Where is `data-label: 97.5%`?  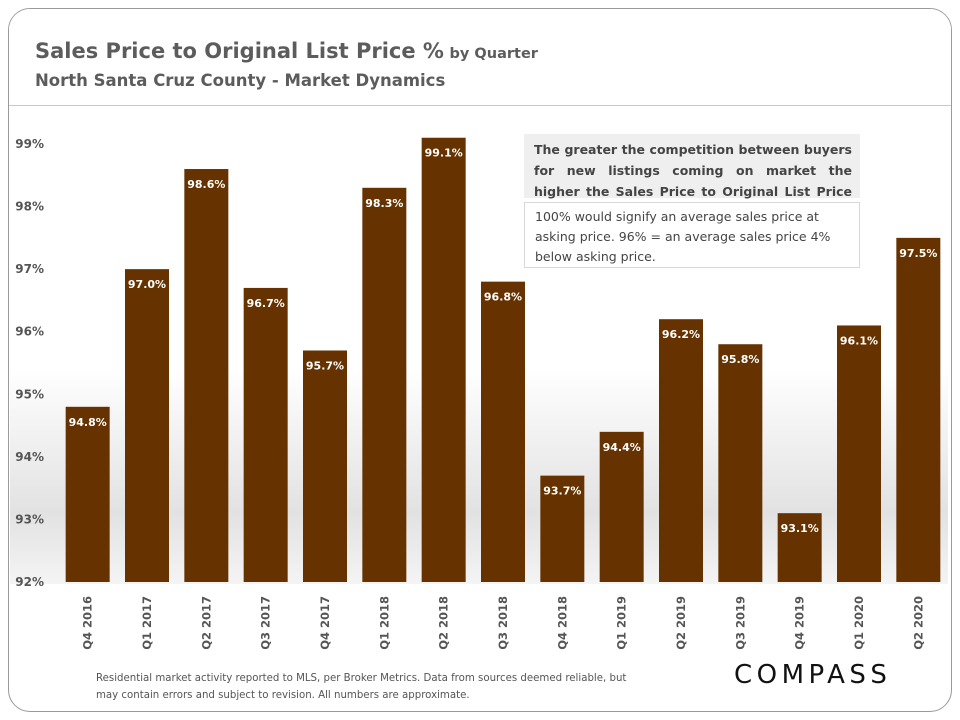 data-label: 97.5% is located at coordinates (918, 253).